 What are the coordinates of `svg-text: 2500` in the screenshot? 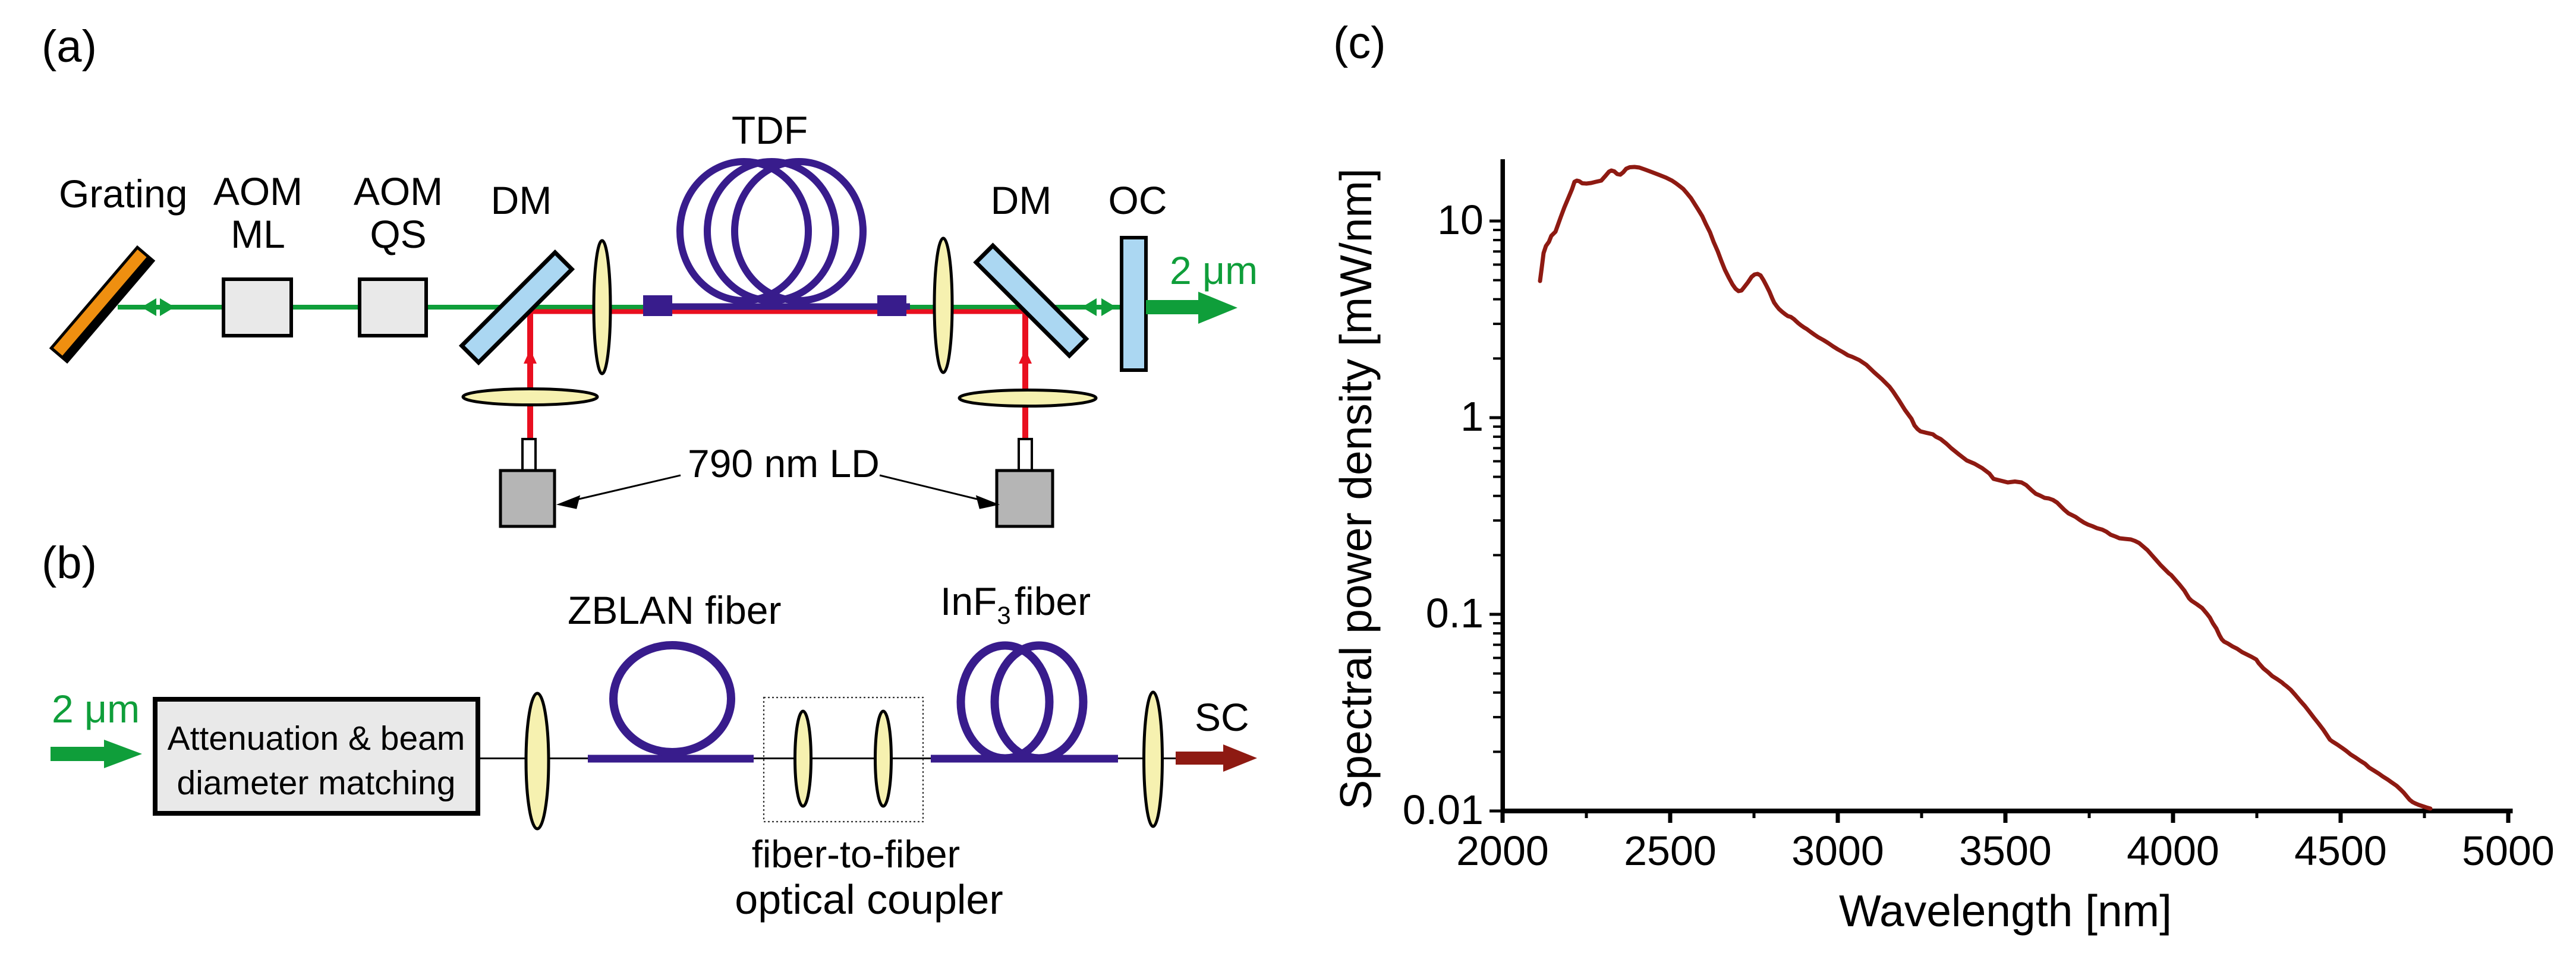 It's located at (1671, 851).